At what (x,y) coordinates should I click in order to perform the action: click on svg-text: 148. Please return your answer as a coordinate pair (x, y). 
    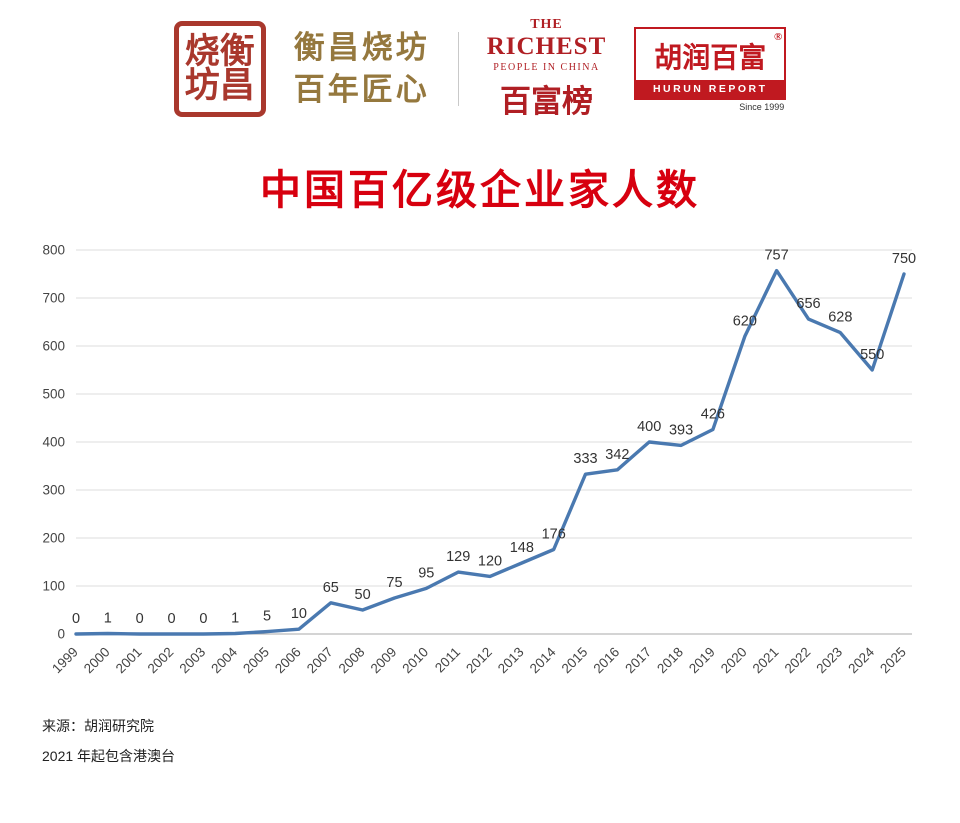
    Looking at the image, I should click on (522, 548).